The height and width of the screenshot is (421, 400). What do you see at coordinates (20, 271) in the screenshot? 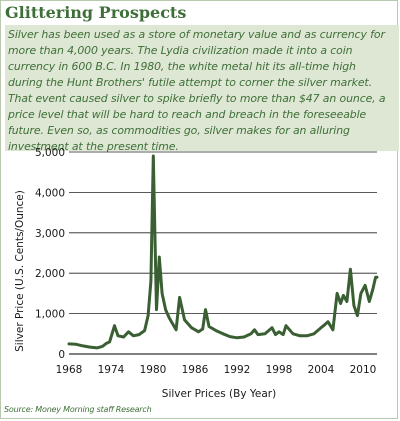
I see `y-axis-label: Silver Price (U.S. Cents/Ounce)` at bounding box center [20, 271].